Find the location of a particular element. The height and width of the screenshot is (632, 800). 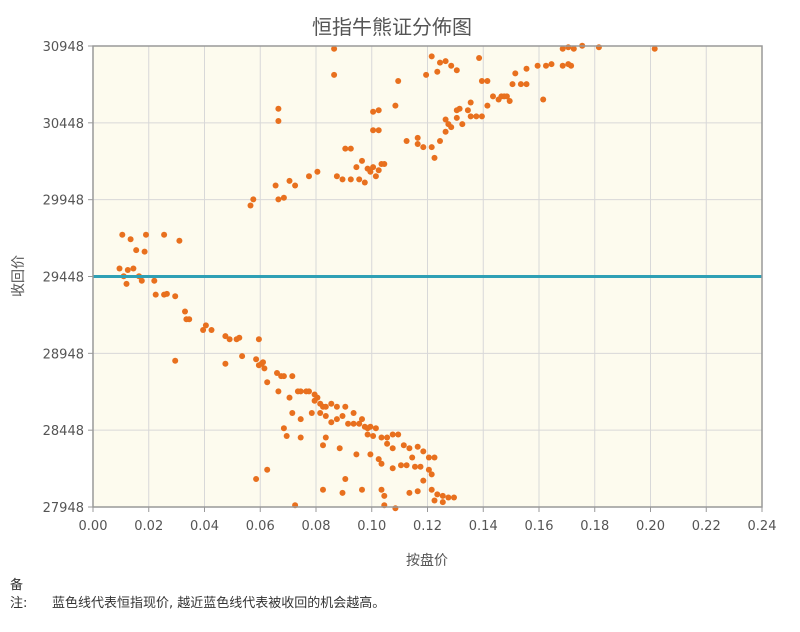

x-tick-label: 0.16 is located at coordinates (539, 526).